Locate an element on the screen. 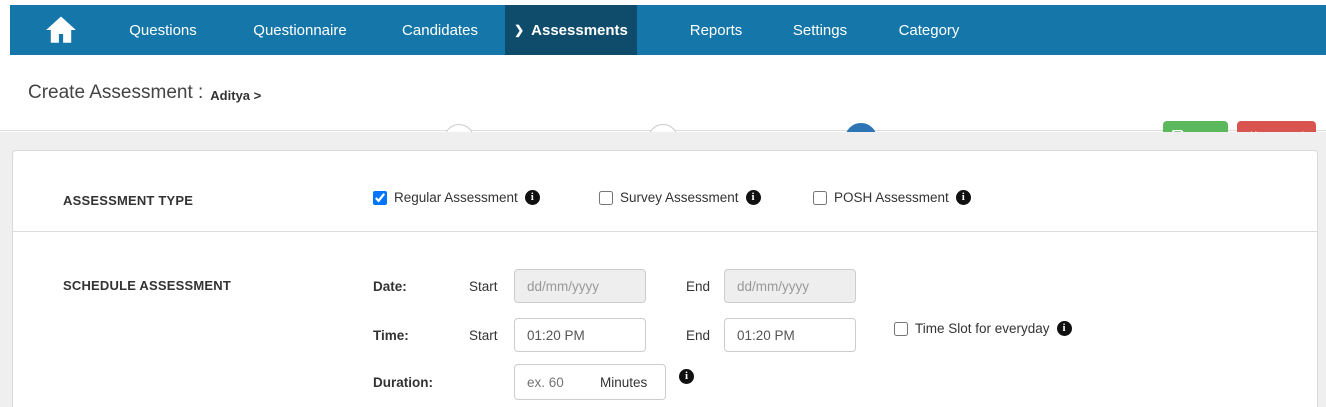 The height and width of the screenshot is (407, 1326). duration-input is located at coordinates (557, 382).